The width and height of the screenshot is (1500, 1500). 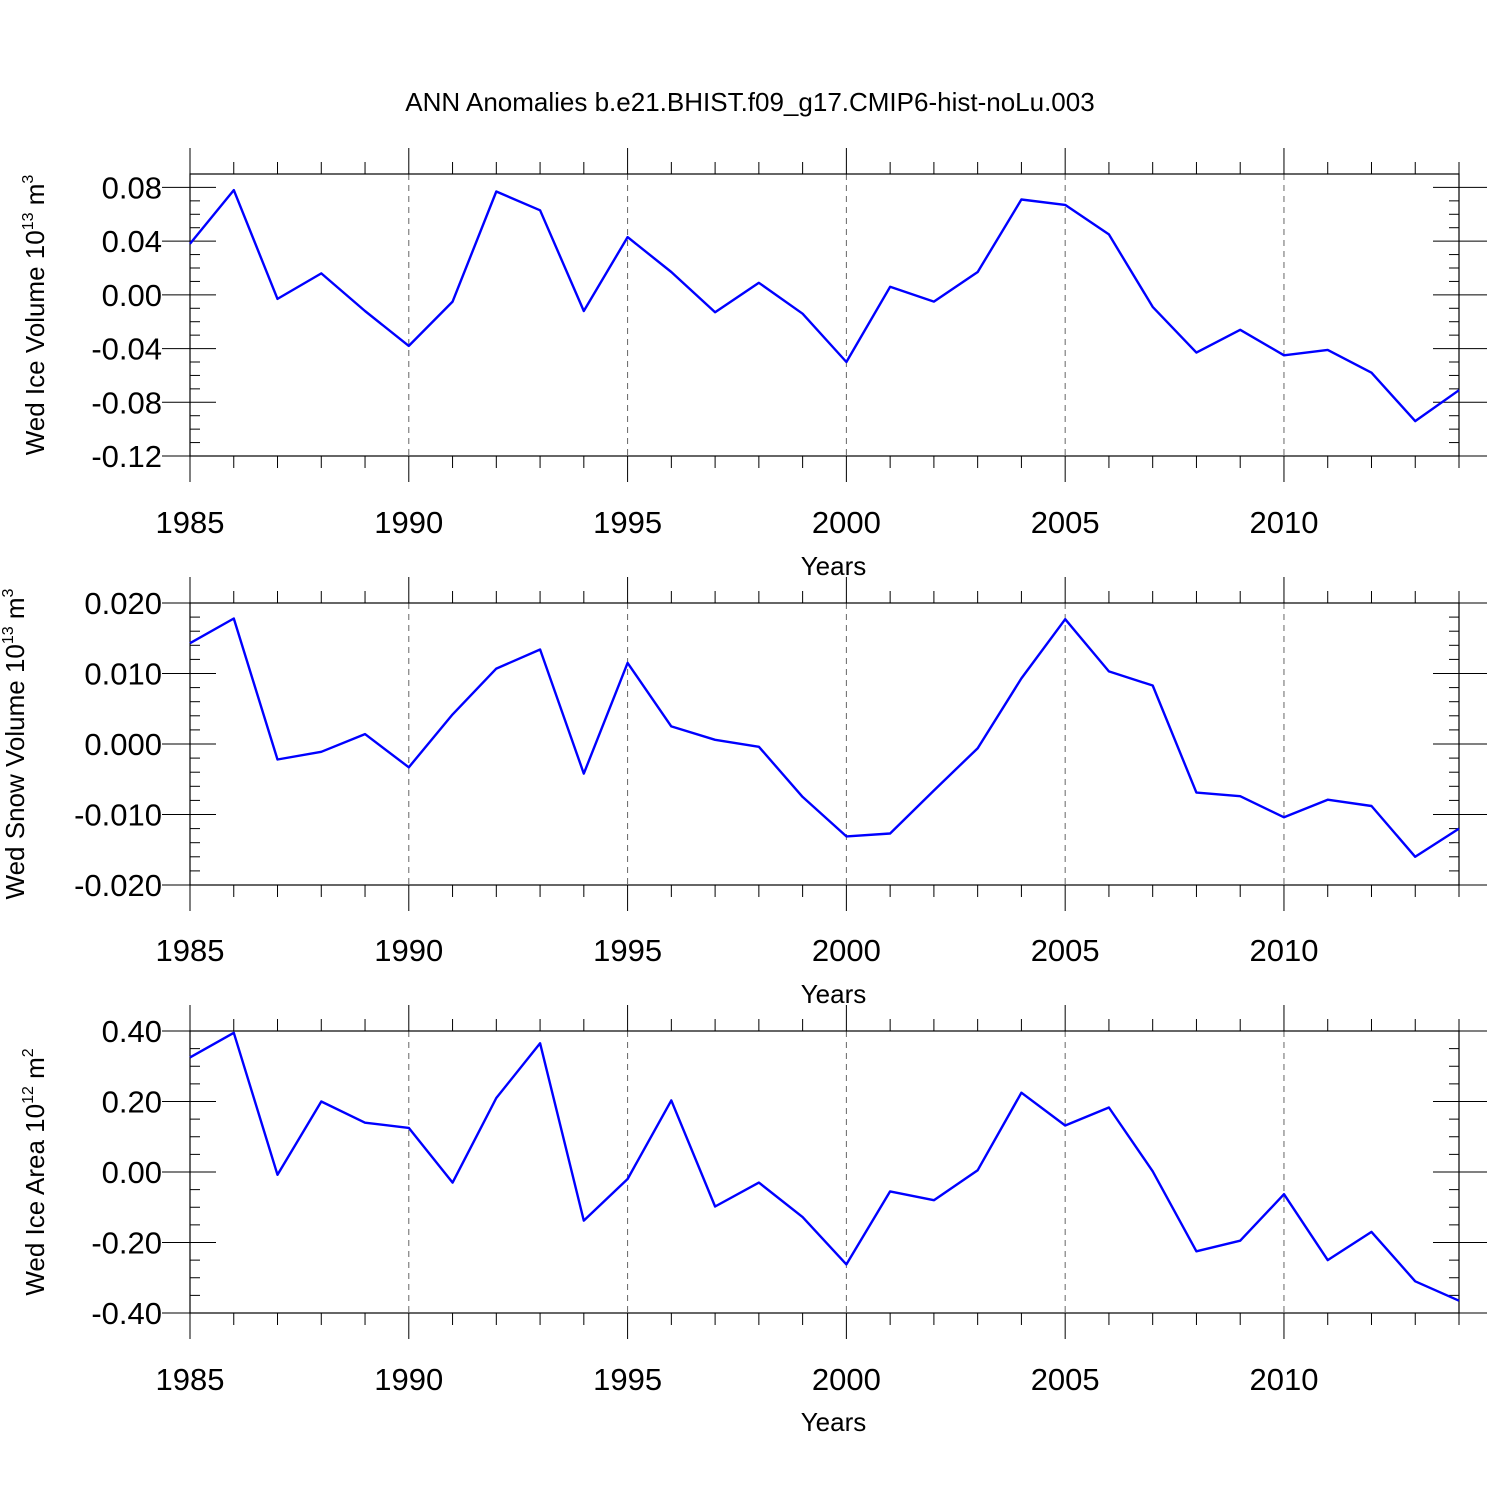 I want to click on y-tick-label: 0.000, so click(x=123, y=744).